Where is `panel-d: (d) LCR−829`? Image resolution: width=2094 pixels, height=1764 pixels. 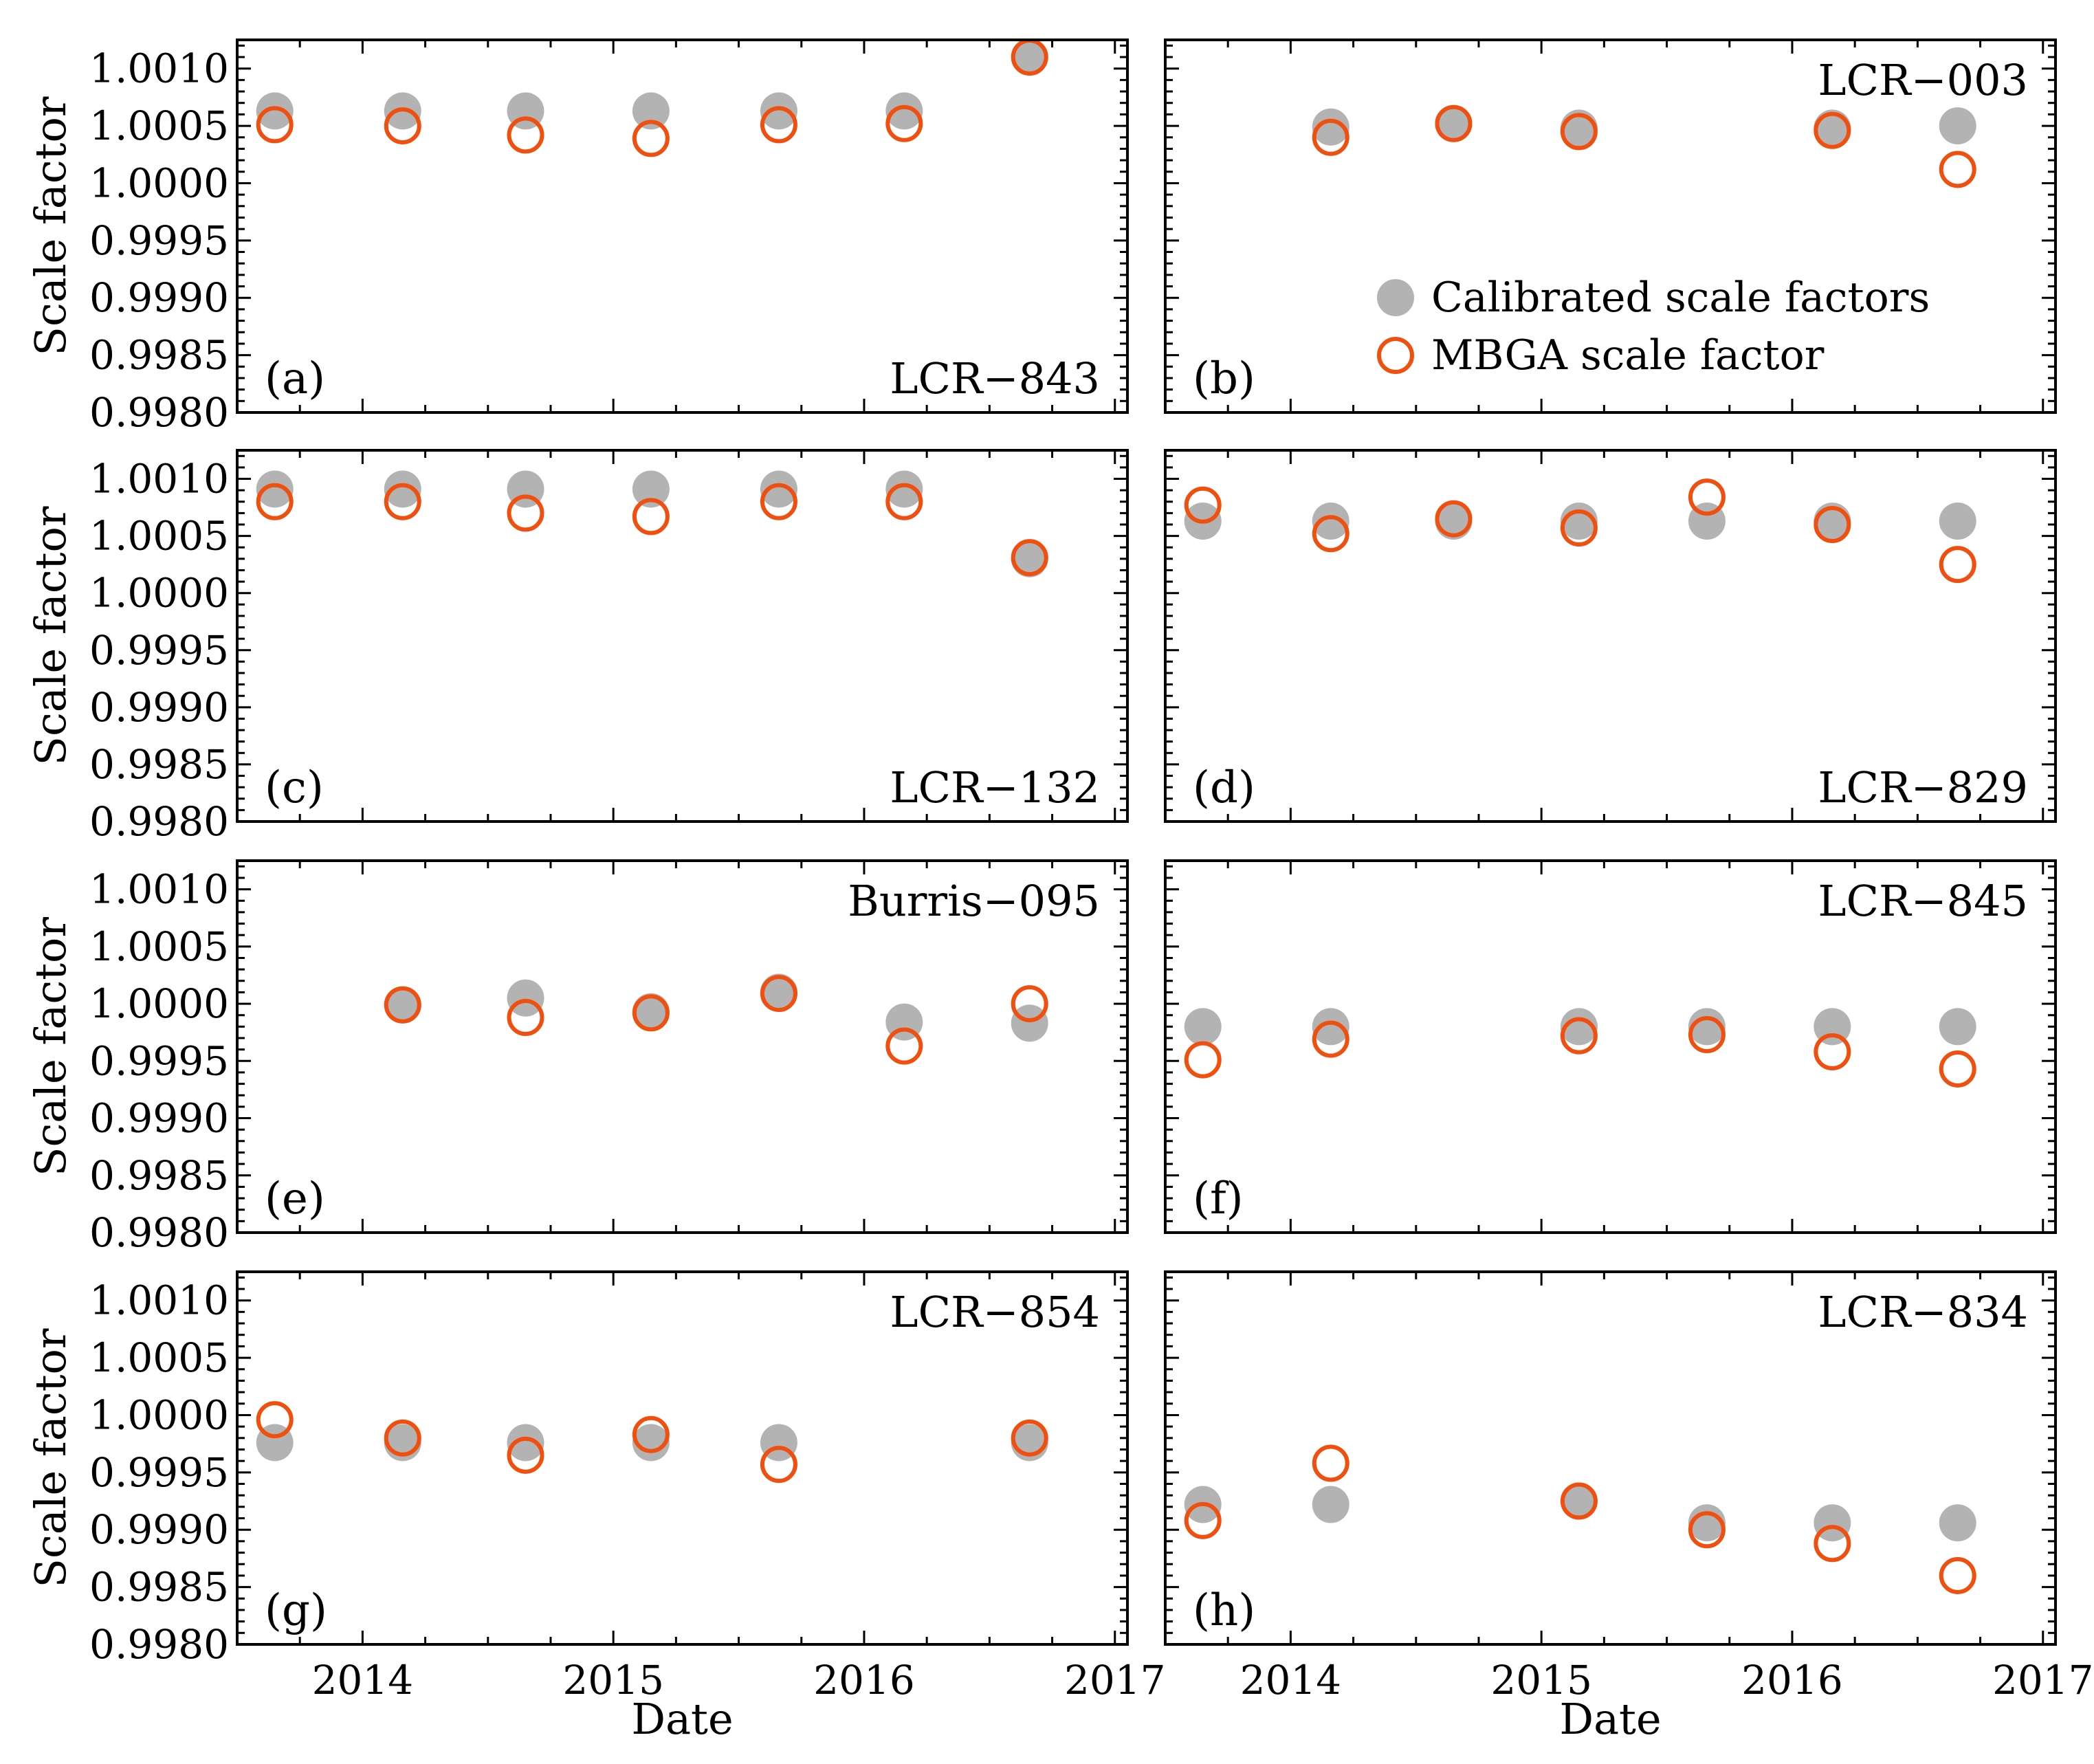
panel-d: (d) LCR−829 is located at coordinates (1610, 636).